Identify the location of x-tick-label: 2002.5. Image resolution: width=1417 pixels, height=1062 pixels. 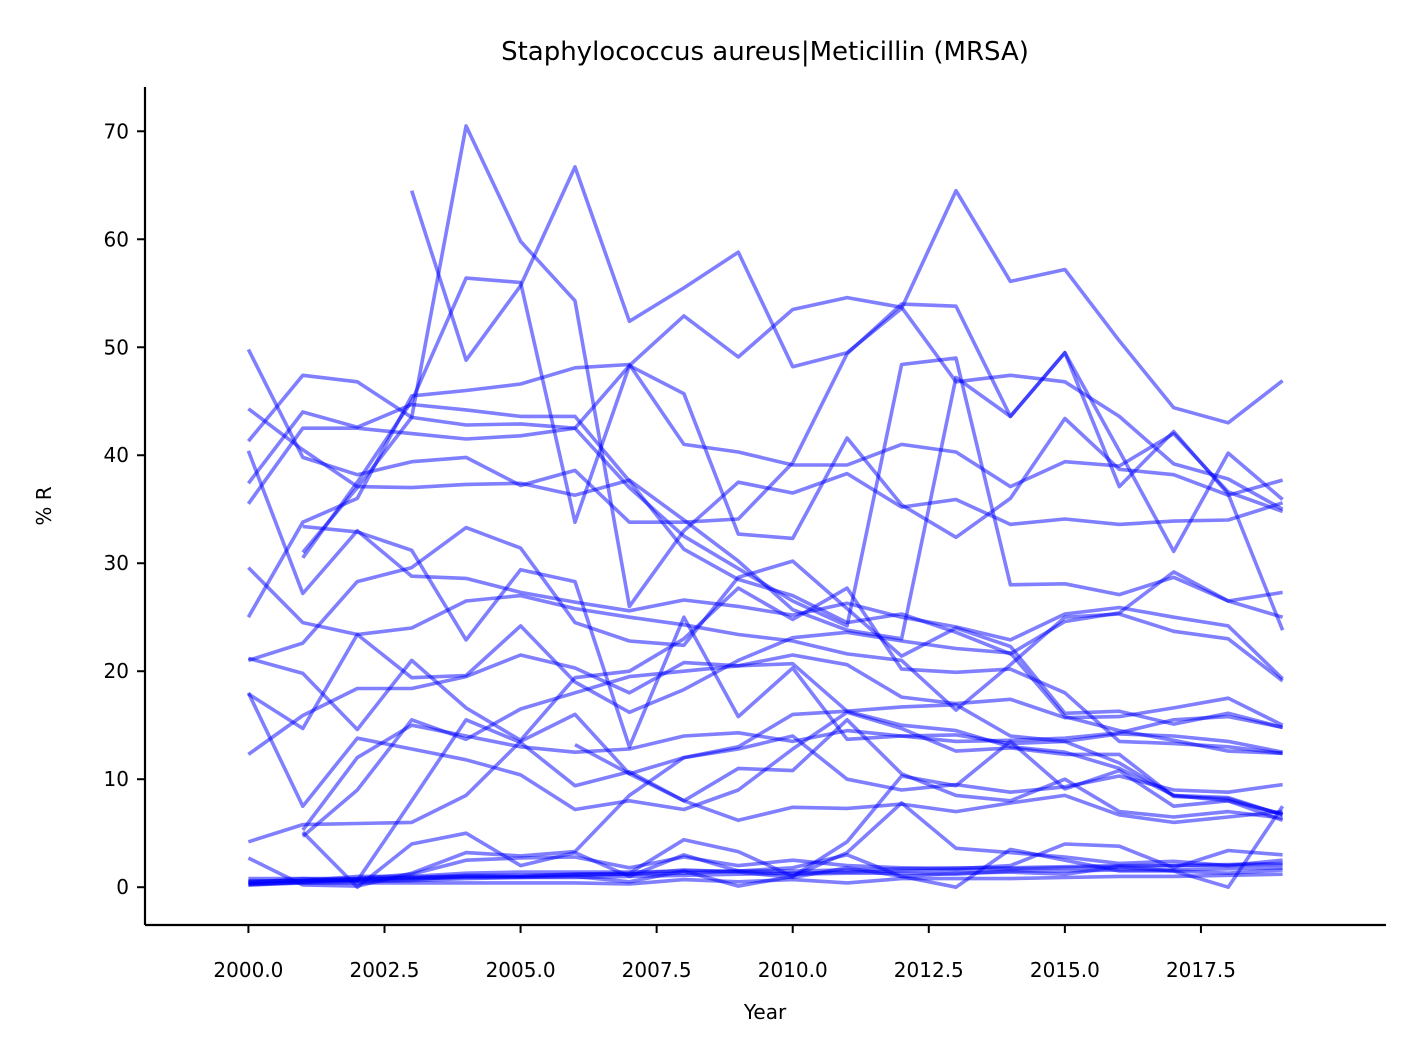
(384, 970).